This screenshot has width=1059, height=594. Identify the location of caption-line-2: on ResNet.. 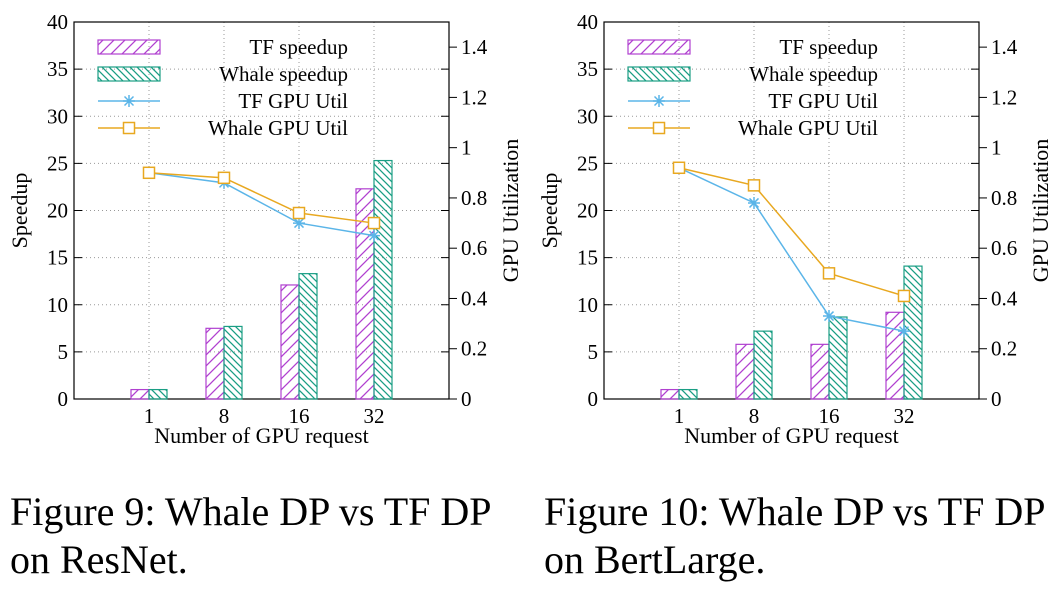
(99, 559).